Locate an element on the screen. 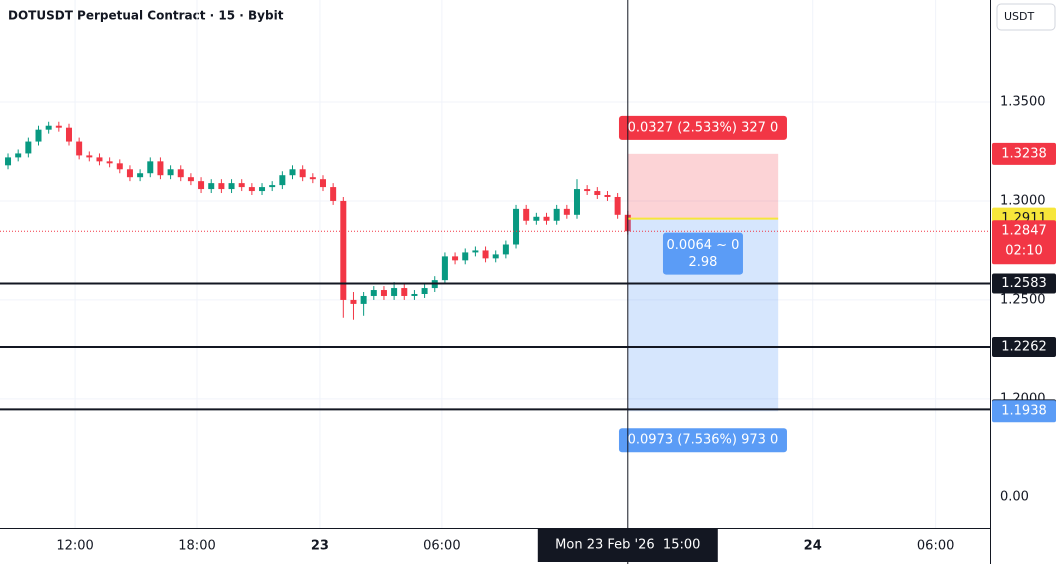 This screenshot has height=564, width=1060. stop-label: 0.0327 (2.533%) 327 0 is located at coordinates (703, 127).